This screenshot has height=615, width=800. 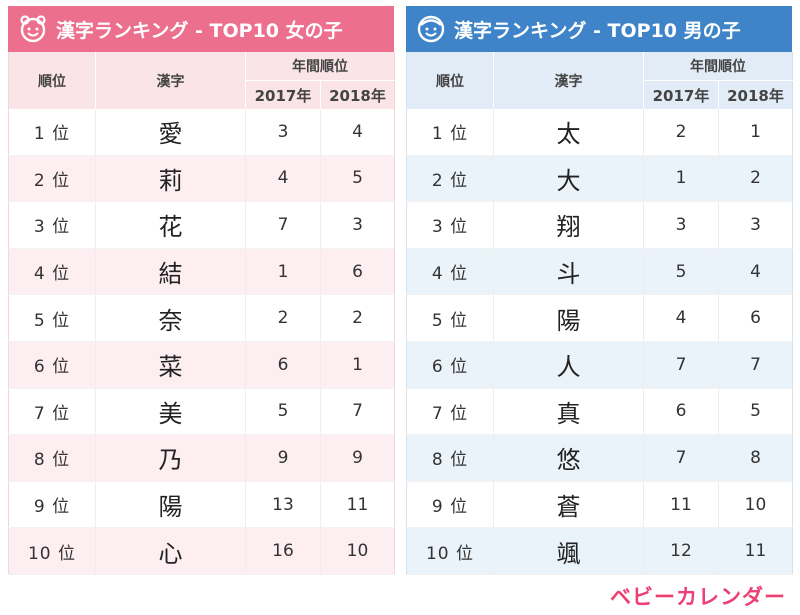 I want to click on kanji-cell: 颯, so click(x=568, y=551).